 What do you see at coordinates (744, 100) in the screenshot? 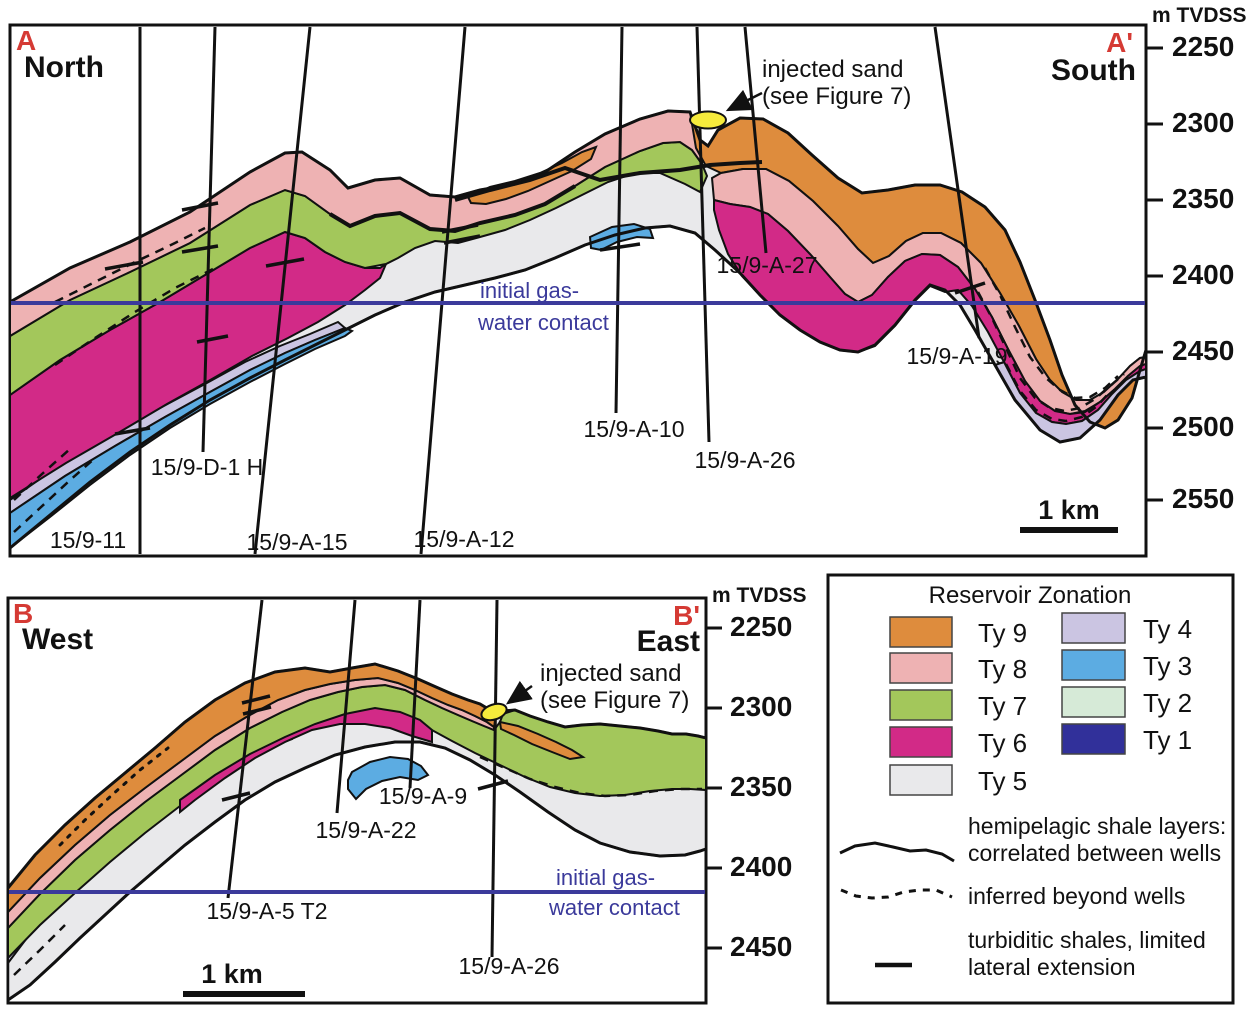
I see `injected-sand-arrow-a` at bounding box center [744, 100].